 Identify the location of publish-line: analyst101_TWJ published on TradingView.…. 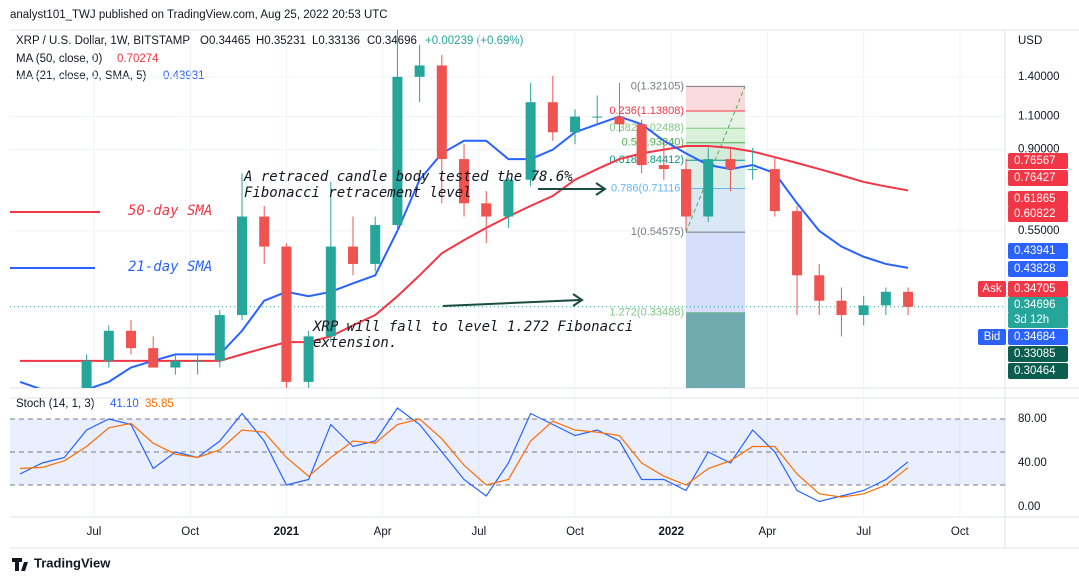
(199, 15).